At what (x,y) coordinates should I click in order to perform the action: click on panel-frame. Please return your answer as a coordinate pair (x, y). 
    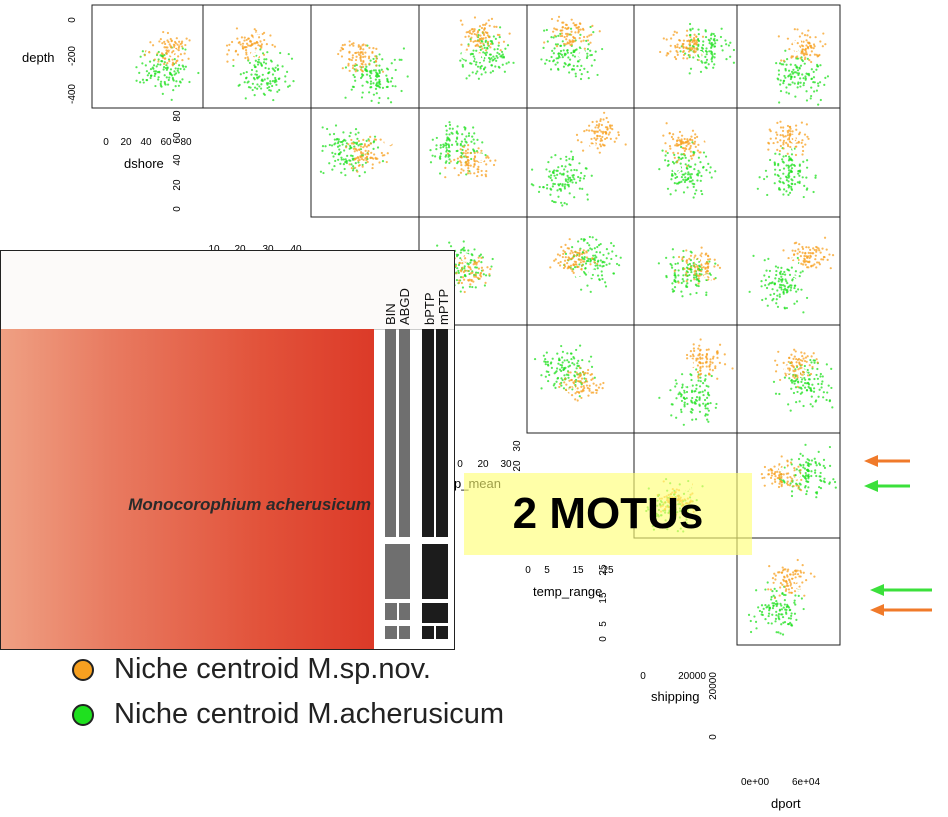
    Looking at the image, I should click on (580, 162).